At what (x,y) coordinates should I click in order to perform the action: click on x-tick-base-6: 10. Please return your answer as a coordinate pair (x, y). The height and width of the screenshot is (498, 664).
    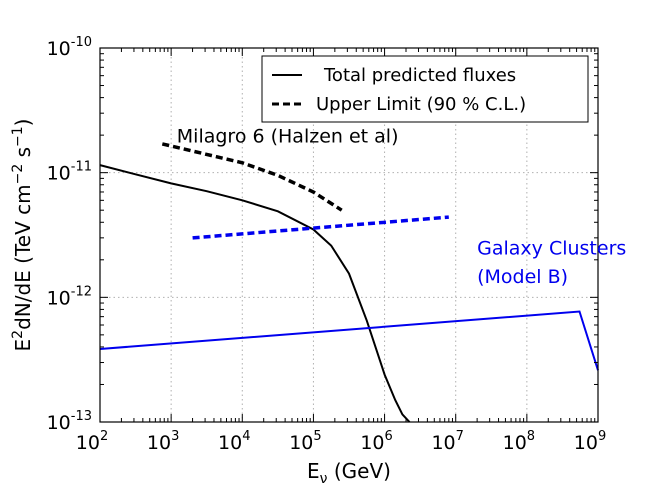
    Looking at the image, I should click on (515, 443).